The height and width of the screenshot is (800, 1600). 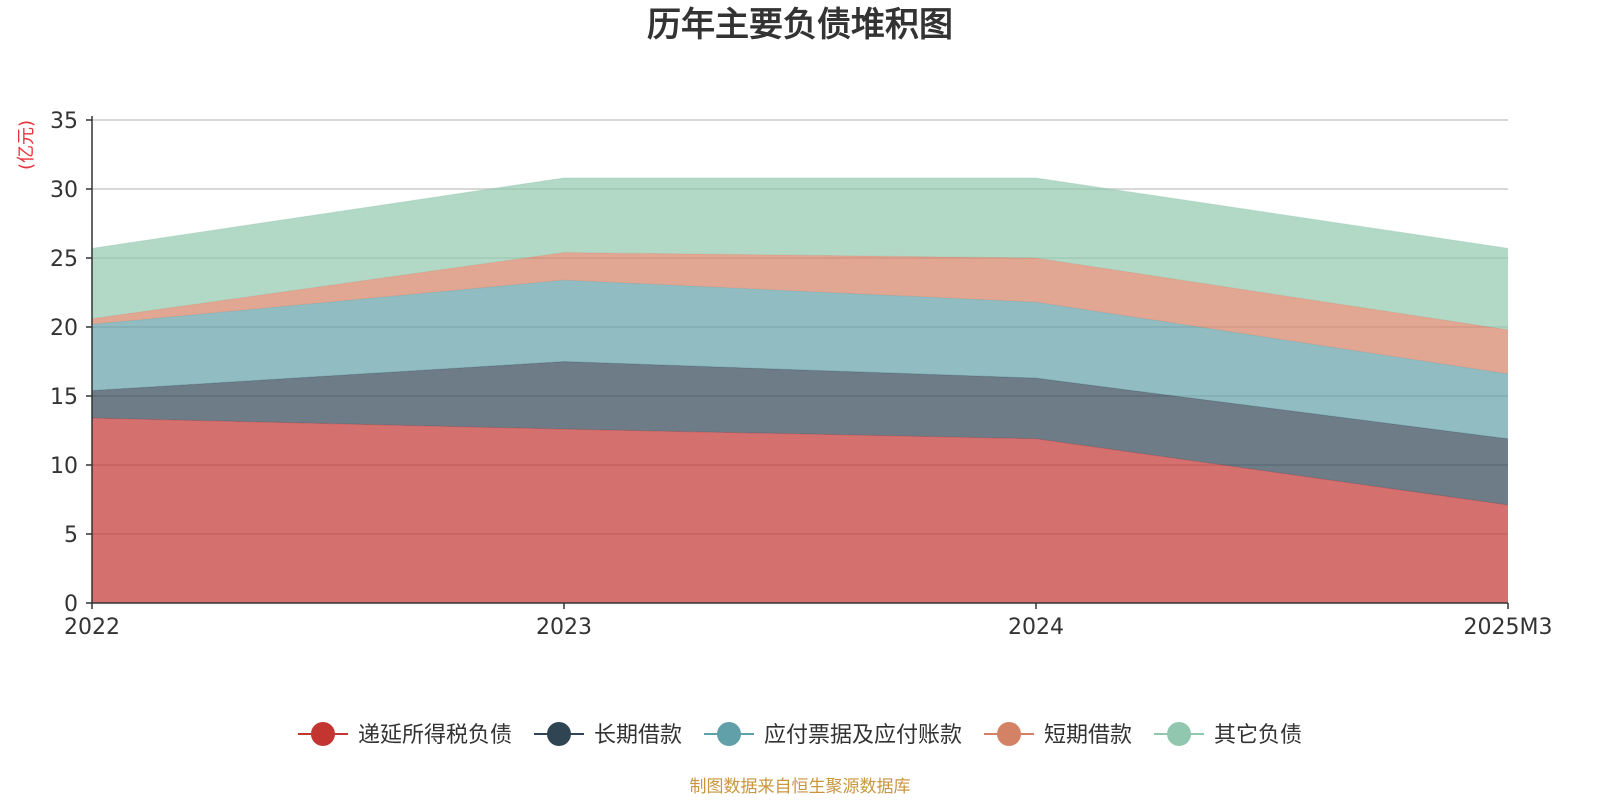 I want to click on legend-item: 其它负债, so click(x=1228, y=735).